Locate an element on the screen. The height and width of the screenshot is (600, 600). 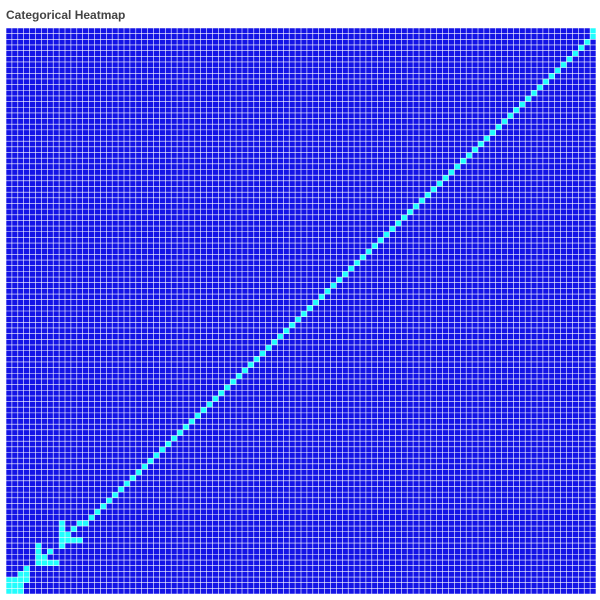
chart-title: Categorical Heatmap is located at coordinates (66, 15).